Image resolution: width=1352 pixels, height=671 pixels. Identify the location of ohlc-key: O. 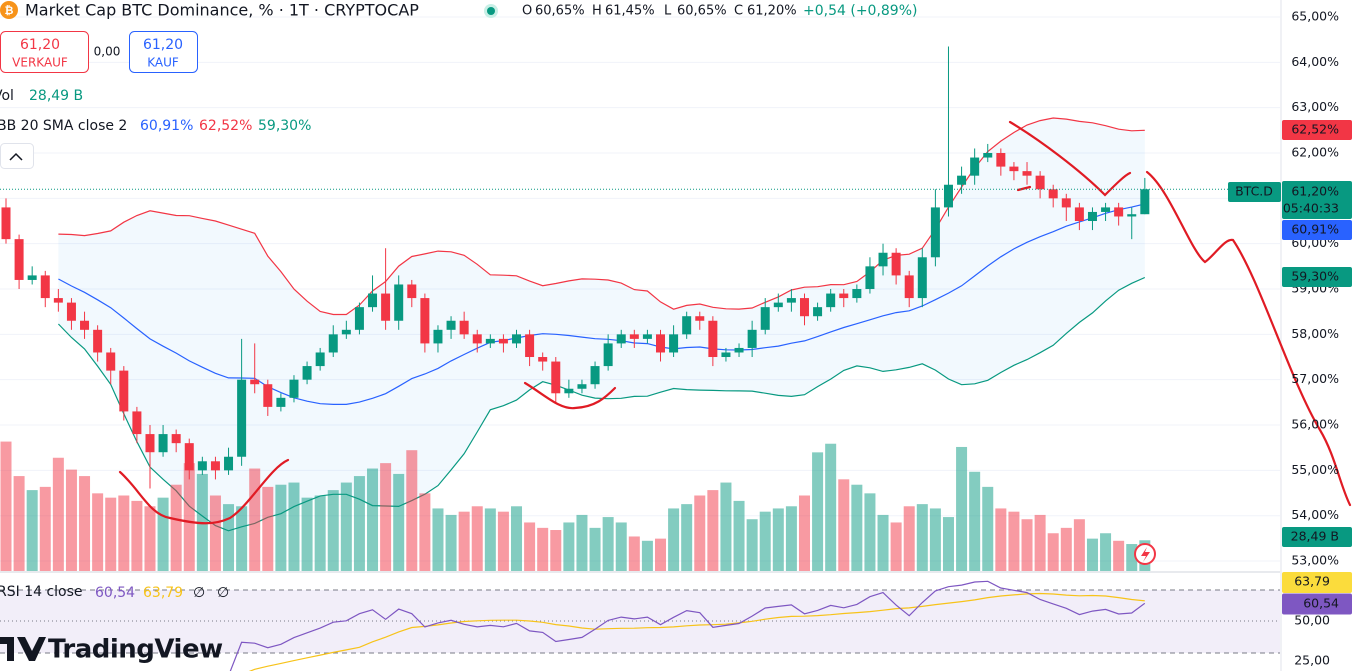
(527, 11).